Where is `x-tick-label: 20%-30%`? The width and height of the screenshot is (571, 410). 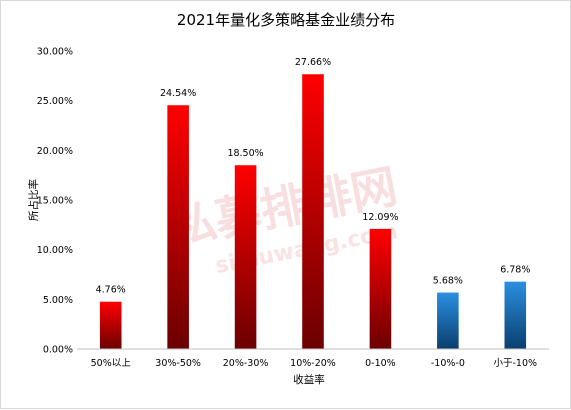
x-tick-label: 20%-30% is located at coordinates (246, 363).